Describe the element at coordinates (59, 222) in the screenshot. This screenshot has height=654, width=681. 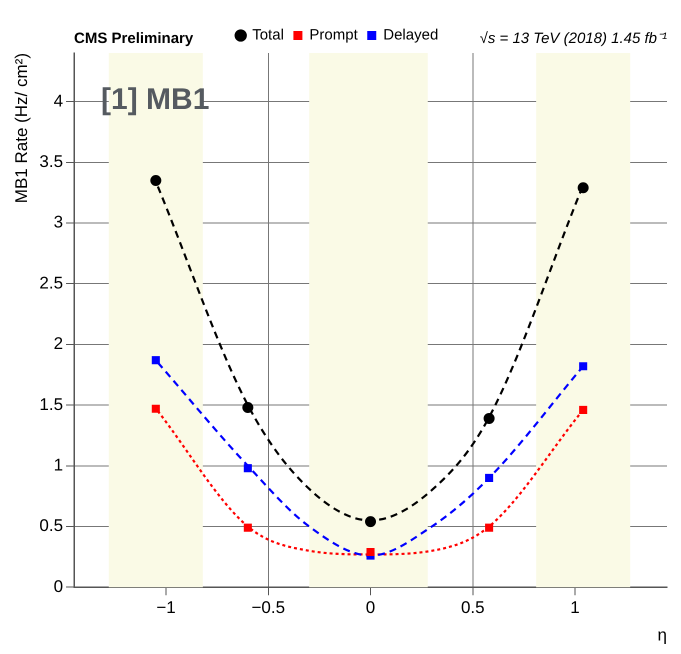
I see `y-tick-label: 3` at that location.